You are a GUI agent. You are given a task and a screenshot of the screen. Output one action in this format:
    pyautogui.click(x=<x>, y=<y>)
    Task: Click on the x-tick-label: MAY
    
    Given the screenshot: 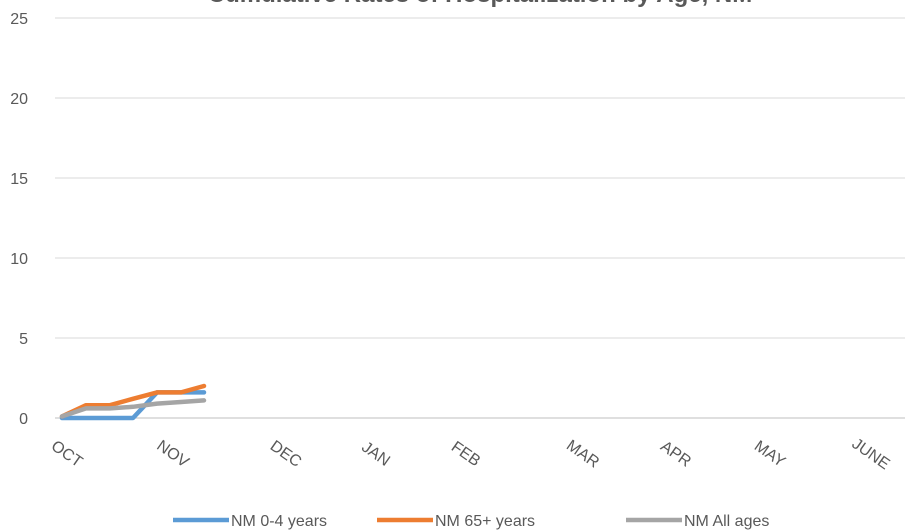 What is the action you would take?
    pyautogui.click(x=769, y=454)
    